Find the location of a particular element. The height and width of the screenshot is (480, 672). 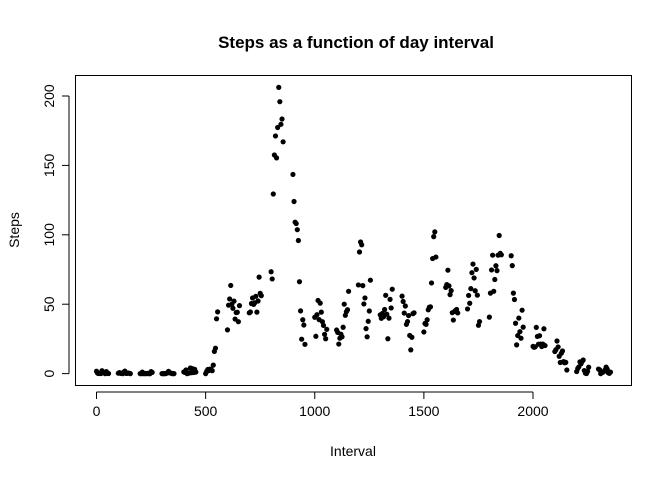

x-tick-label: 0 is located at coordinates (97, 411).